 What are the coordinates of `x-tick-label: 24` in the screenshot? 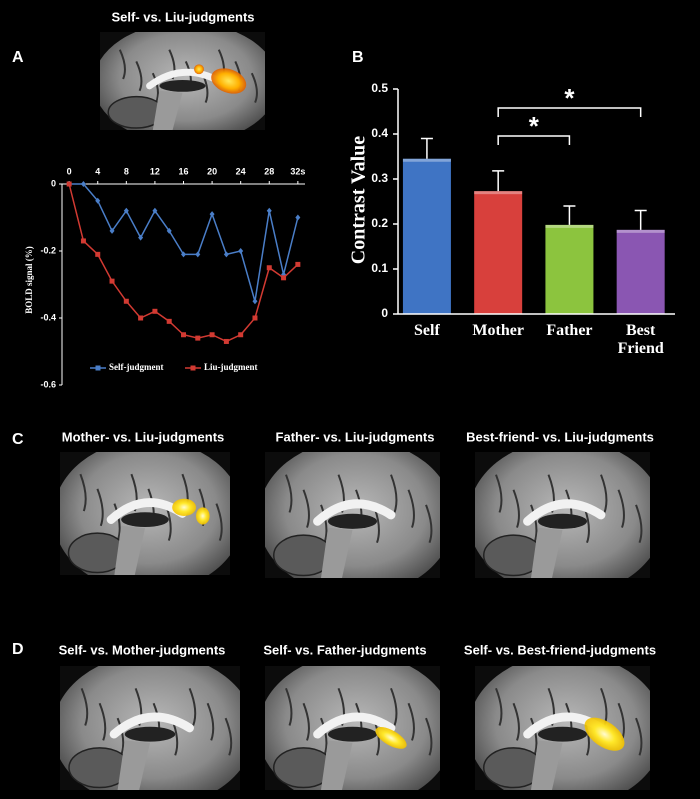 It's located at (241, 171).